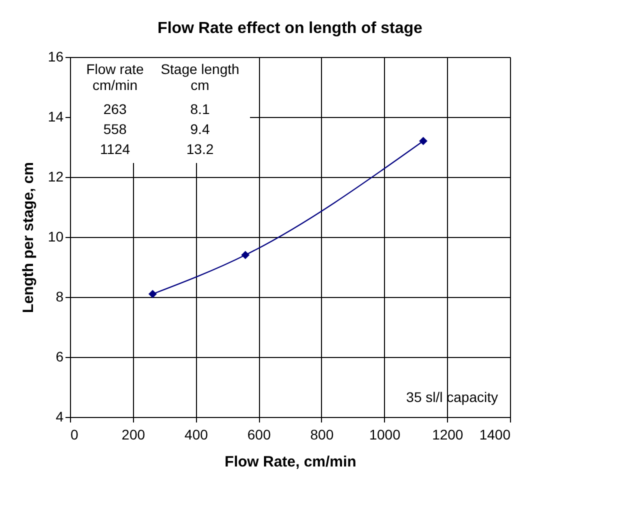 This screenshot has height=531, width=629. Describe the element at coordinates (56, 116) in the screenshot. I see `y-tick-label: 14` at that location.